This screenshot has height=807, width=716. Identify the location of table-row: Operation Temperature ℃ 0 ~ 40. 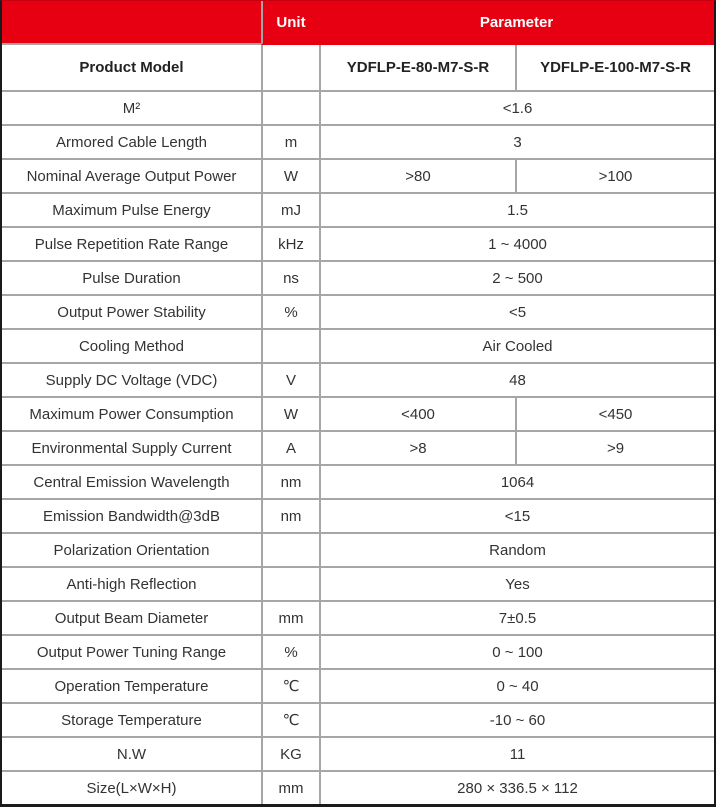
(358, 685).